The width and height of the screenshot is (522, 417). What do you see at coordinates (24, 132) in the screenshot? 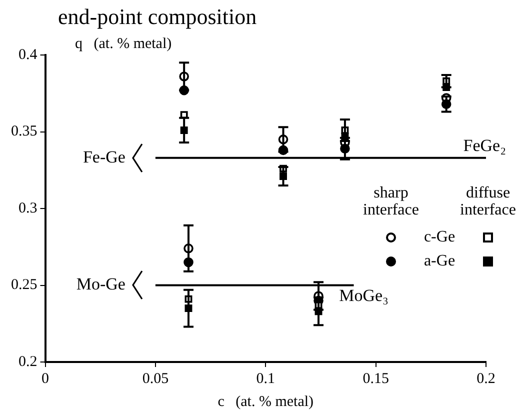
I see `y-tick-label: 0.35` at bounding box center [24, 132].